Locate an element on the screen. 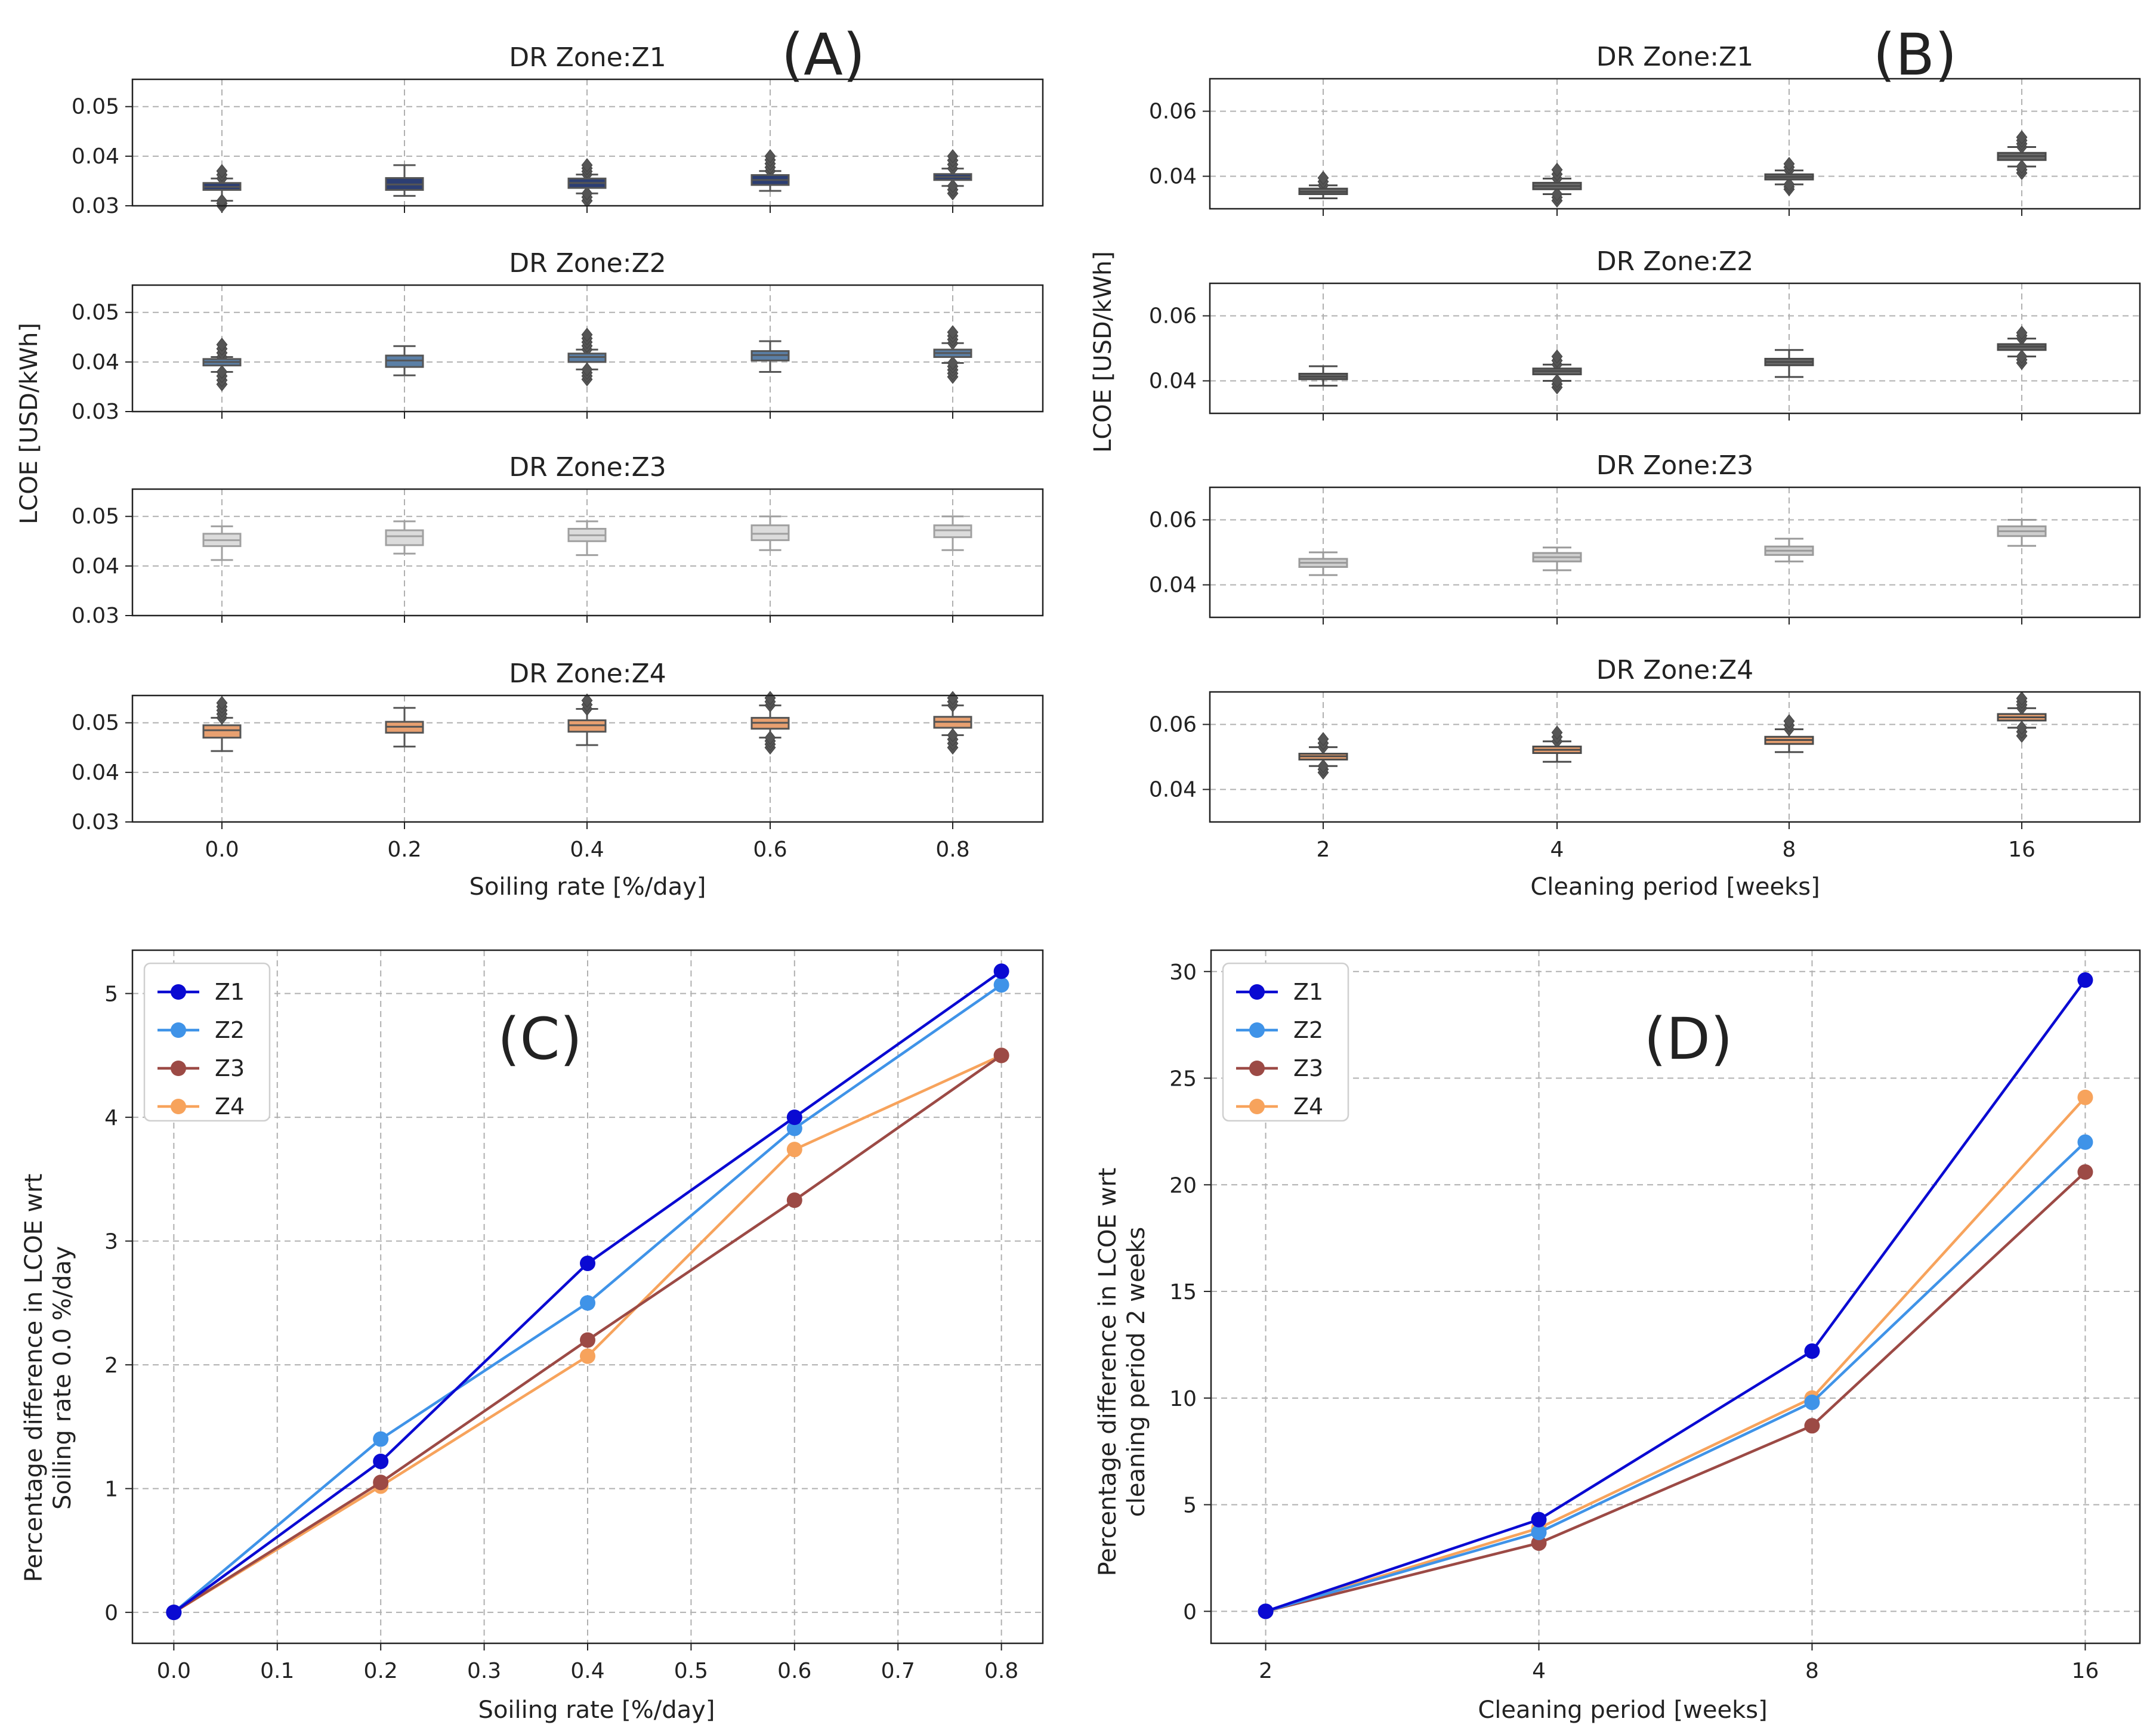  y-tick-label: 2 is located at coordinates (111, 1365).